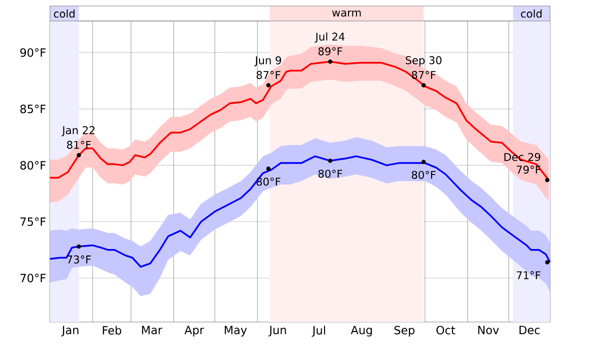  Describe the element at coordinates (488, 330) in the screenshot. I see `x-tick-label: Nov` at that location.